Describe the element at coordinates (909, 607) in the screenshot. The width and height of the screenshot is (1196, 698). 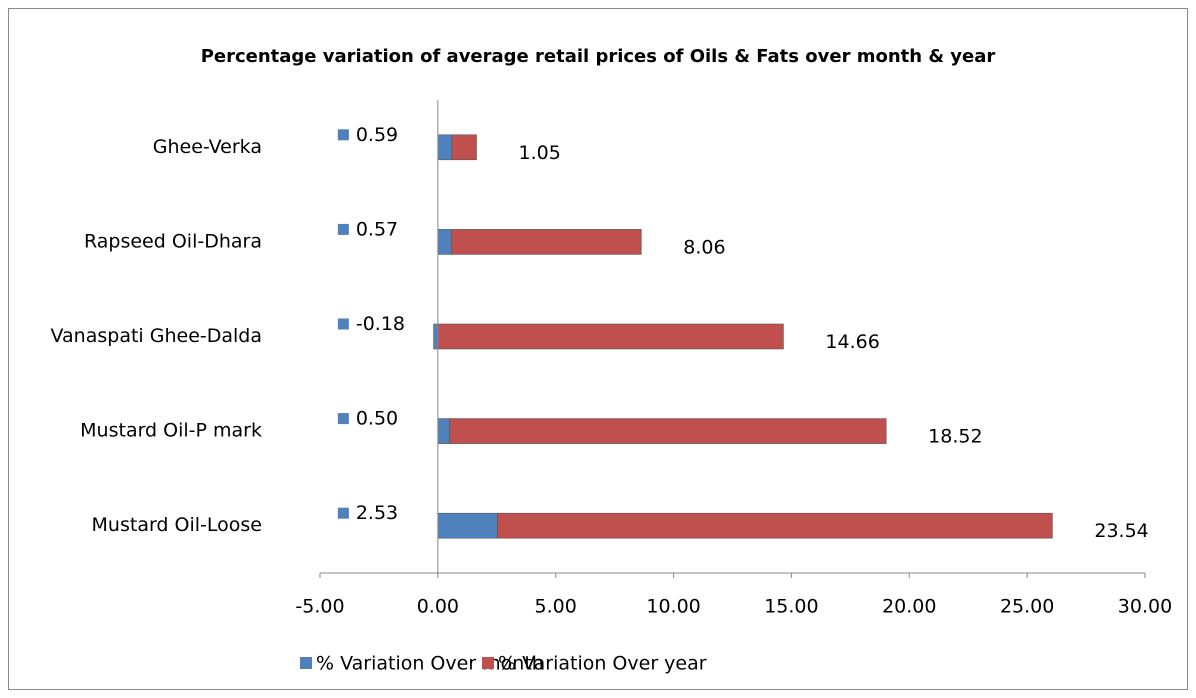
I see `x-tick-label: 20.00` at that location.